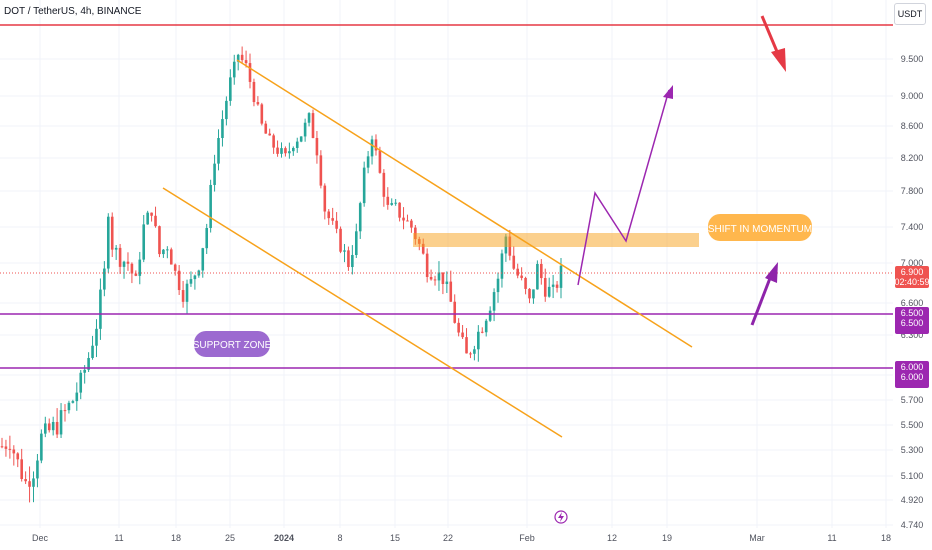  Describe the element at coordinates (446, 540) in the screenshot. I see `time-axis-bg` at that location.